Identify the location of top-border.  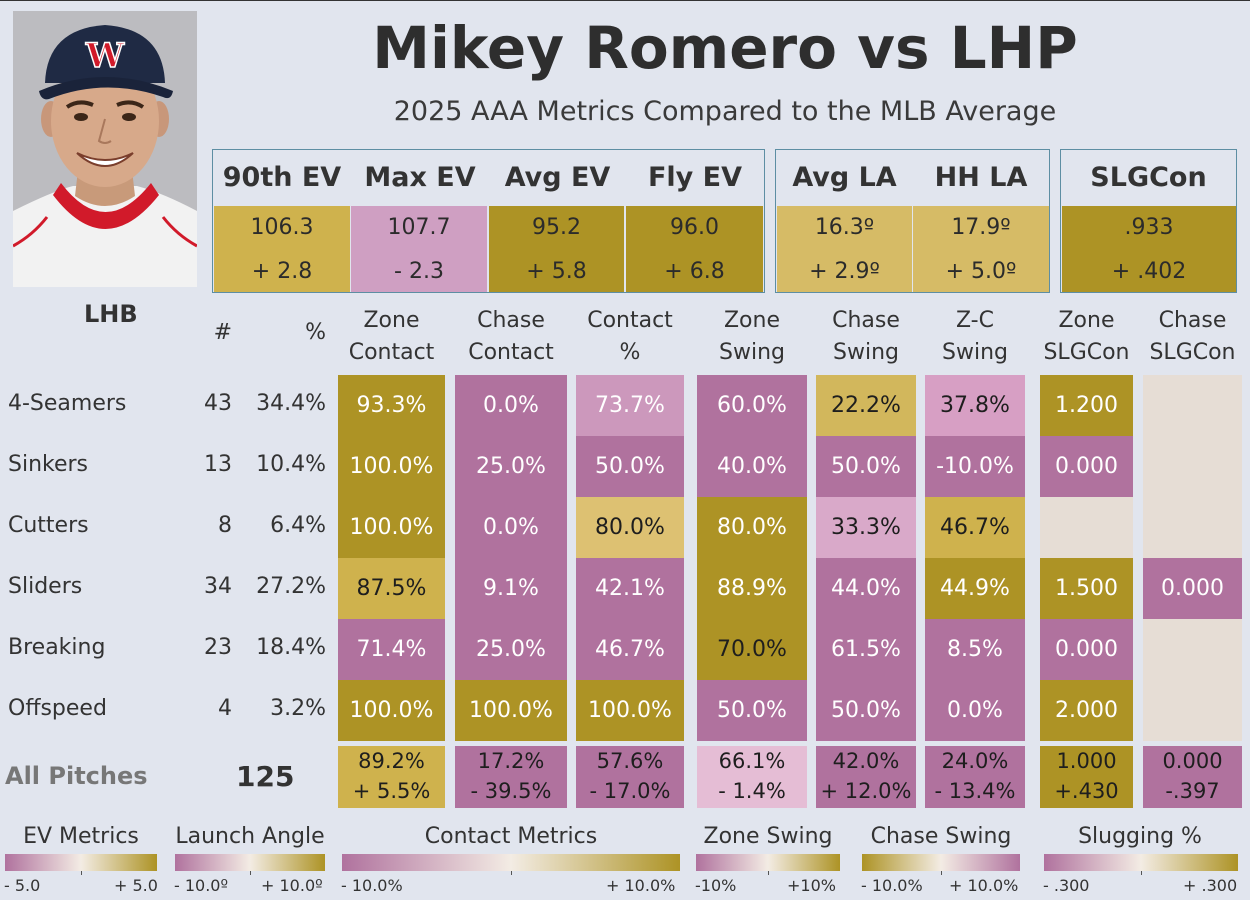
(625, 0).